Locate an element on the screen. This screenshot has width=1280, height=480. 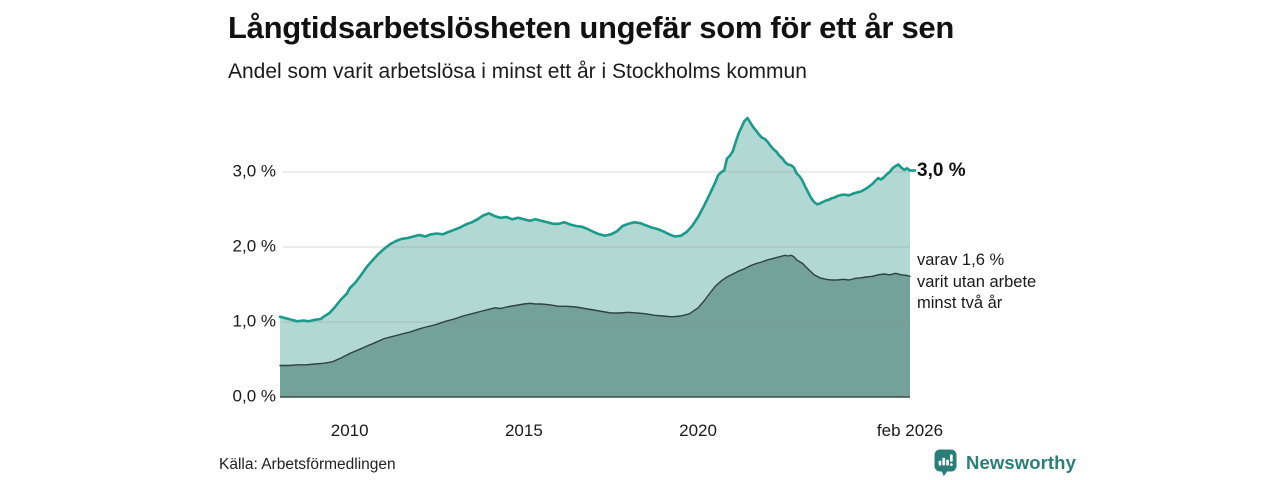
end-note-line: varit utan arbete is located at coordinates (977, 281).